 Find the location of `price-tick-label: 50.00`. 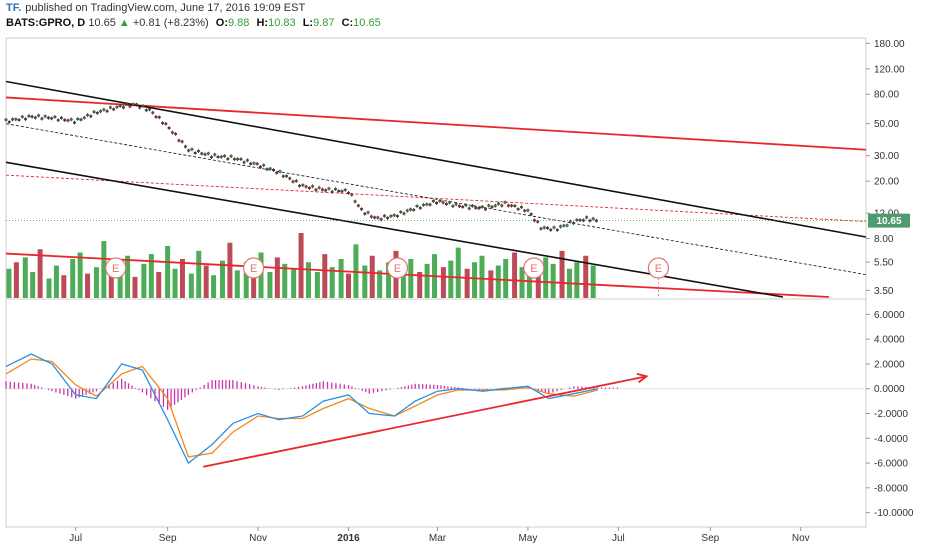

price-tick-label: 50.00 is located at coordinates (886, 124).